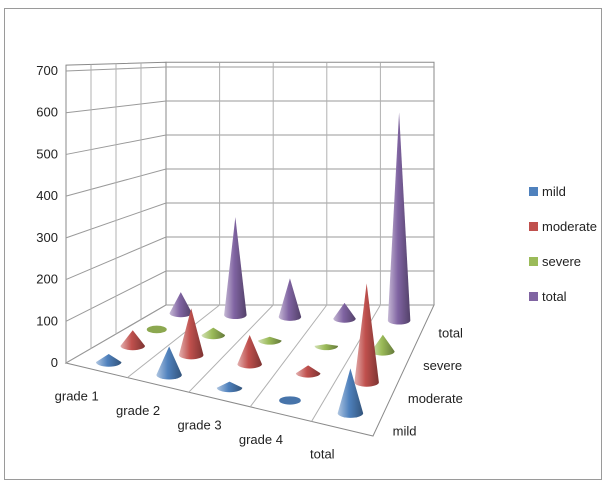 This screenshot has height=486, width=609. What do you see at coordinates (47, 237) in the screenshot?
I see `y-tick-label: 300` at bounding box center [47, 237].